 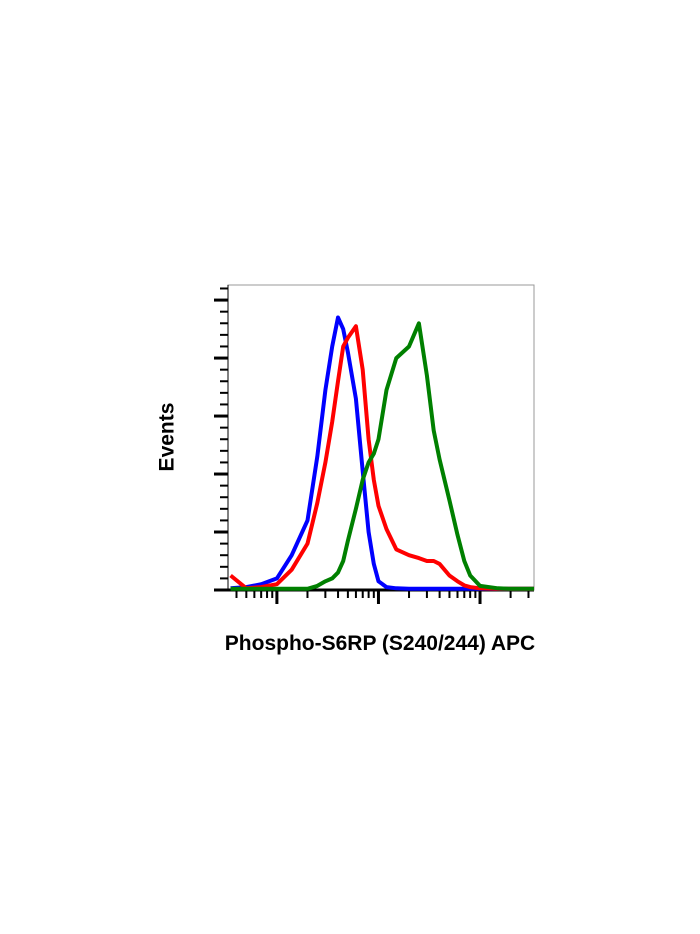 What do you see at coordinates (380, 643) in the screenshot?
I see `x-axis-label: Phospho-S6RP (S240/244) APC` at bounding box center [380, 643].